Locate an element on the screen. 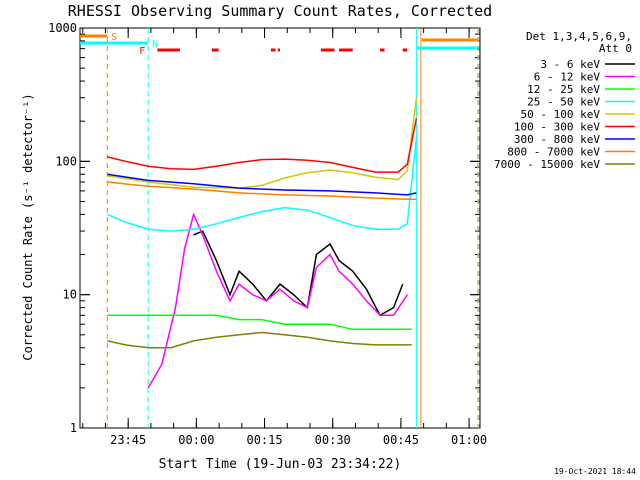 The width and height of the screenshot is (640, 480). footer-timestamp: 19-Oct-2021 18:44 is located at coordinates (595, 471).